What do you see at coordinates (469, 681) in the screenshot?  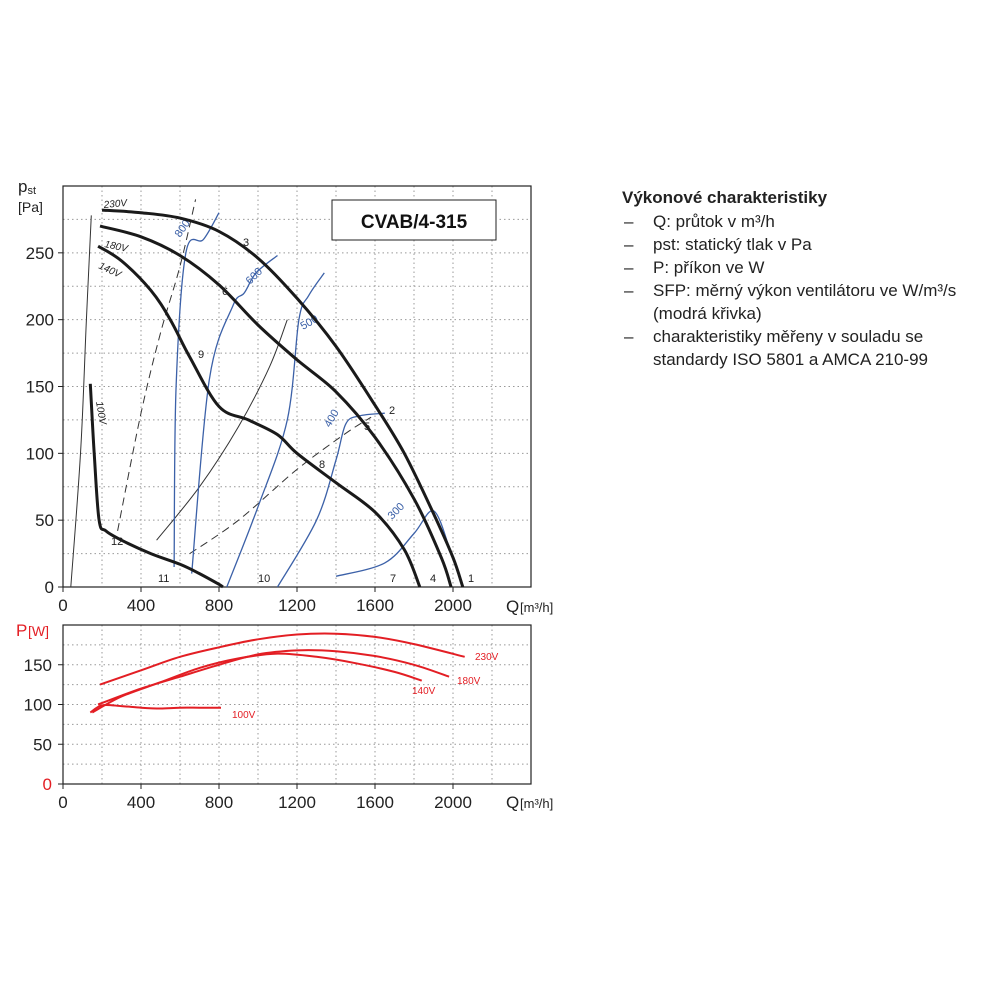 I see `power-label-180V: 180V` at bounding box center [469, 681].